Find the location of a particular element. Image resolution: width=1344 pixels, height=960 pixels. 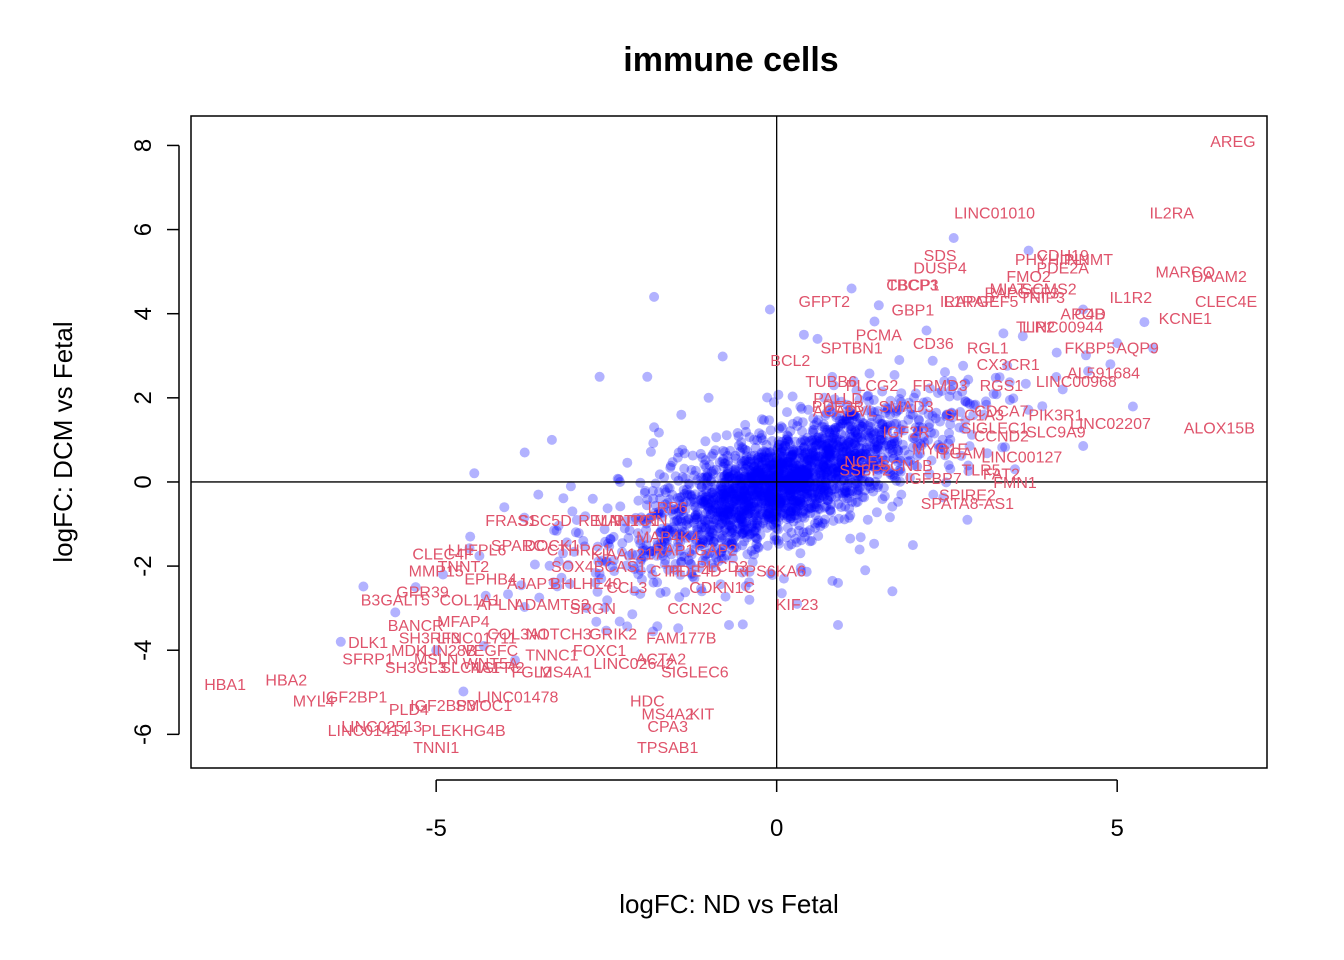

gene-label: TNNI1 is located at coordinates (436, 748).